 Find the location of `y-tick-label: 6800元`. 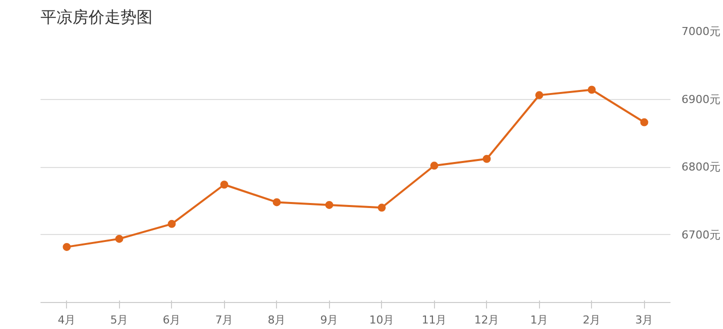

y-tick-label: 6800元 is located at coordinates (701, 167).